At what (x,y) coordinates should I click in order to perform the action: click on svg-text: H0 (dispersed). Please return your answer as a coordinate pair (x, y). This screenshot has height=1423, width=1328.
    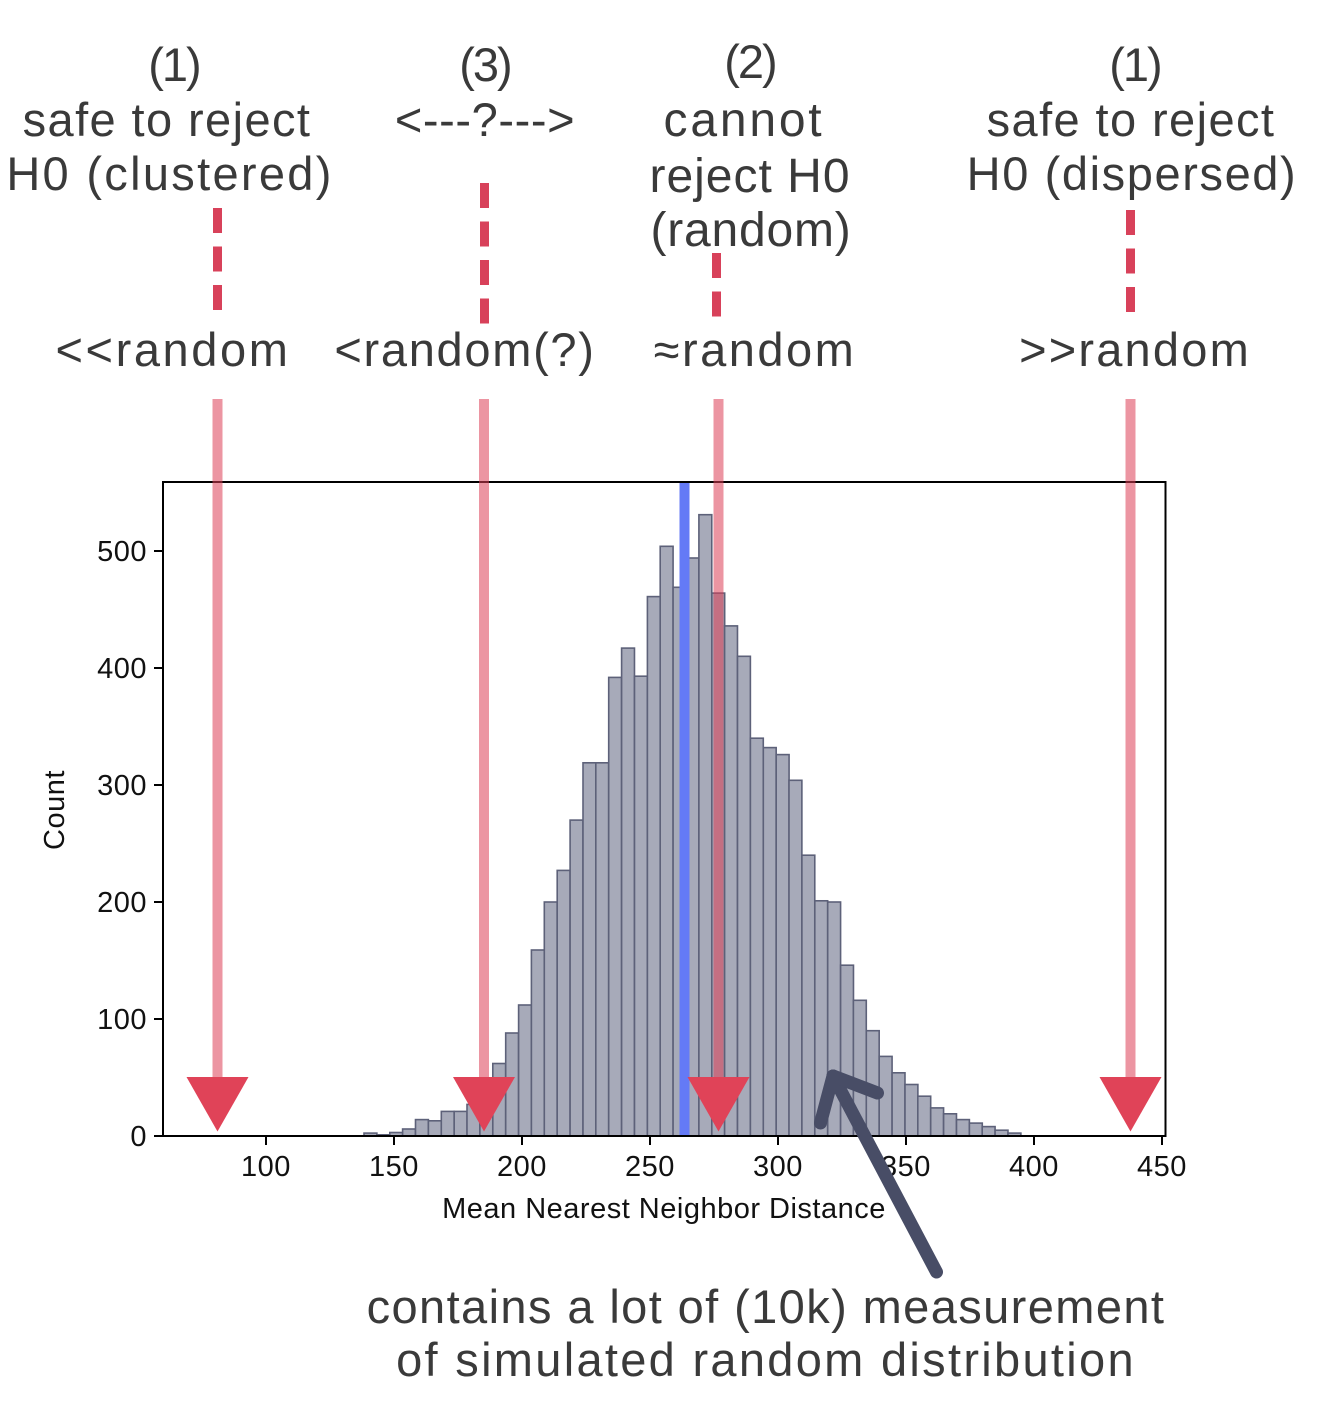
    Looking at the image, I should click on (1132, 173).